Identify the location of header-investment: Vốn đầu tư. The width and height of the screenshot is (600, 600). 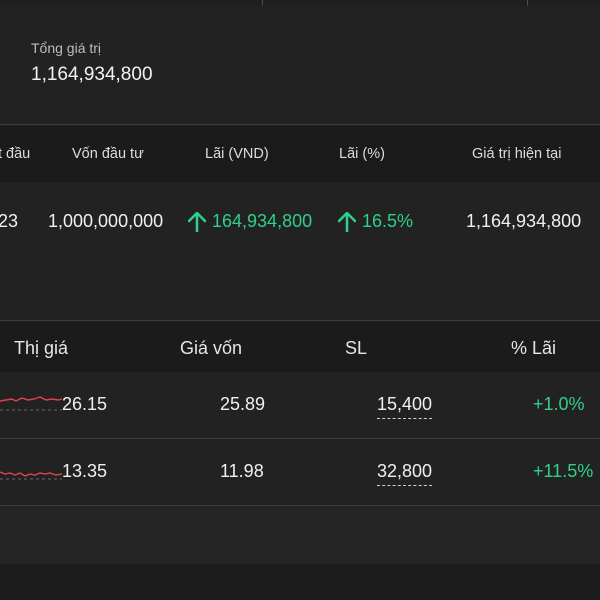
(108, 154).